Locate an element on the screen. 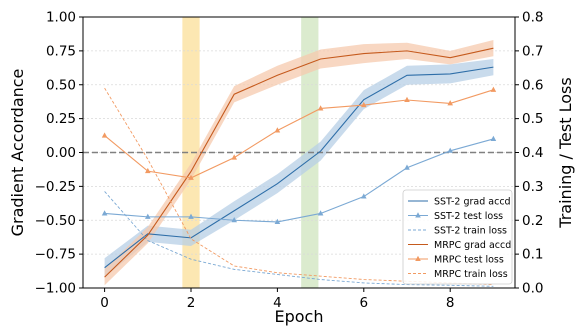 Image resolution: width=578 pixels, height=326 pixels. legend-entry-sst-2-grad-accd: SST-2 grad accd is located at coordinates (459, 202).